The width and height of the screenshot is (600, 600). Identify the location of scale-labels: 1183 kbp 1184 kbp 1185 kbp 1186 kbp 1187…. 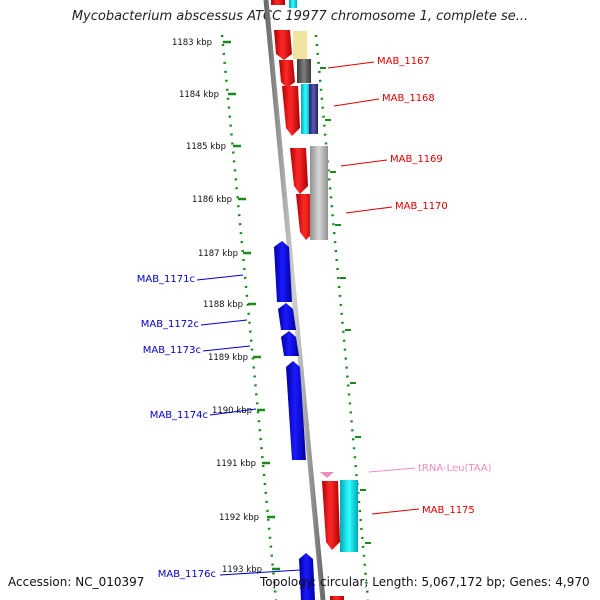
(217, 306).